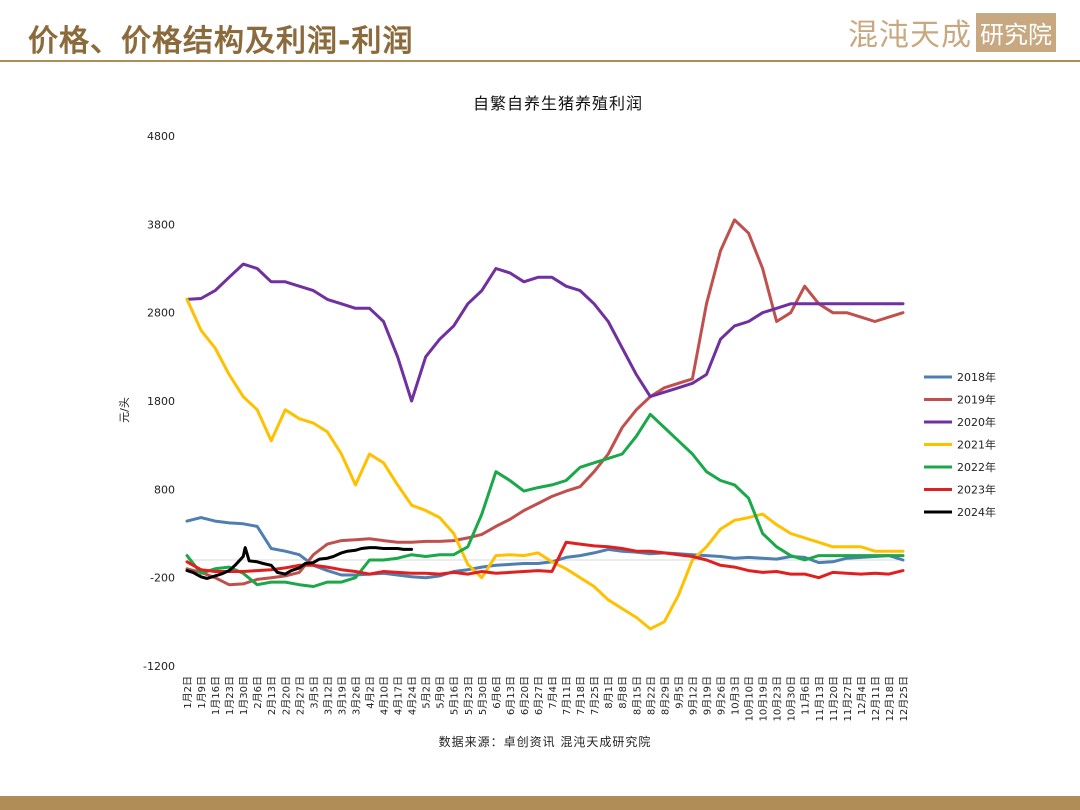 The image size is (1080, 810). Describe the element at coordinates (441, 692) in the screenshot. I see `x-tick-label: 5月9日` at that location.